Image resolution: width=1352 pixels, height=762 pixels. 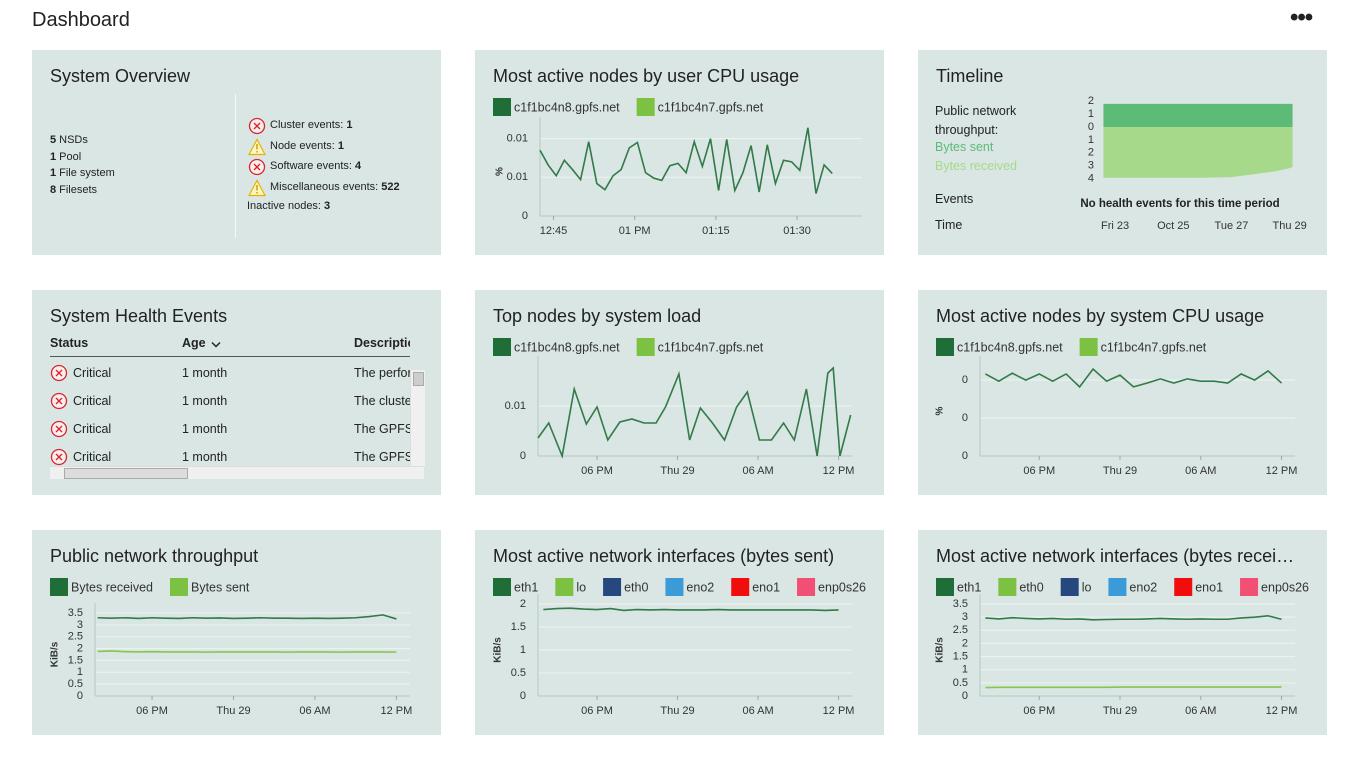 I want to click on panel-title: Public network throughput, so click(x=154, y=556).